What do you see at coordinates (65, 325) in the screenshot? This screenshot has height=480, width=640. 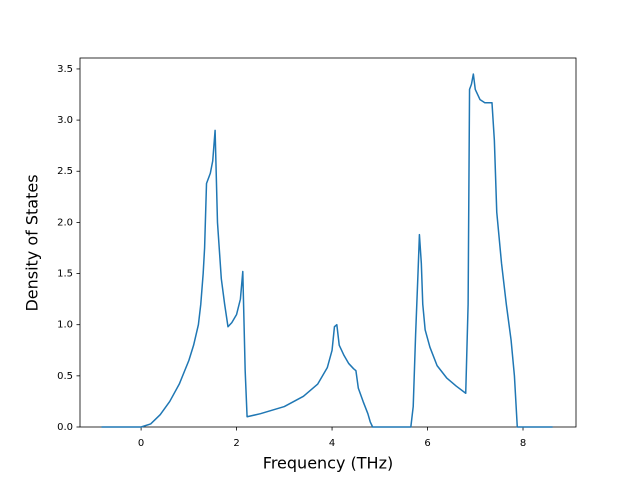 I see `y-tick-label: 1.0` at bounding box center [65, 325].